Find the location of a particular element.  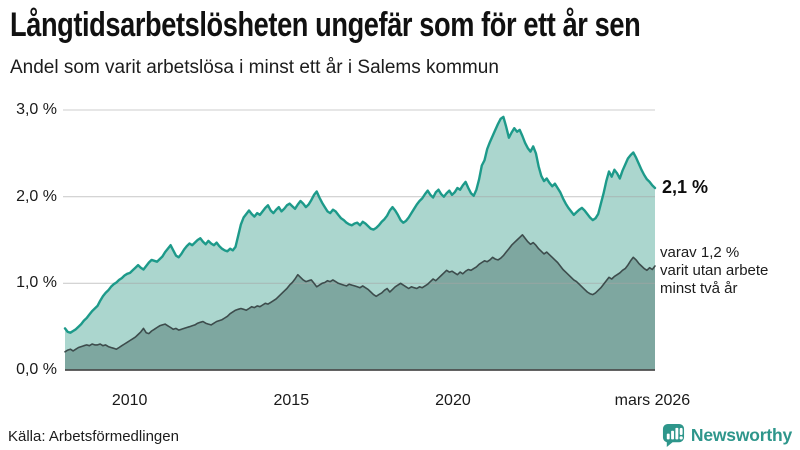

newsworthy-bubble-chart-icon is located at coordinates (673, 435).